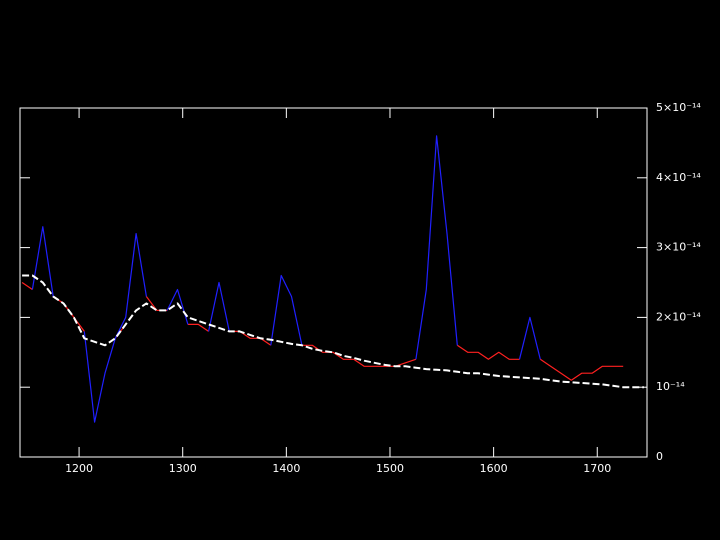 The width and height of the screenshot is (720, 540). What do you see at coordinates (659, 456) in the screenshot?
I see `y-tick-label: 0` at bounding box center [659, 456].